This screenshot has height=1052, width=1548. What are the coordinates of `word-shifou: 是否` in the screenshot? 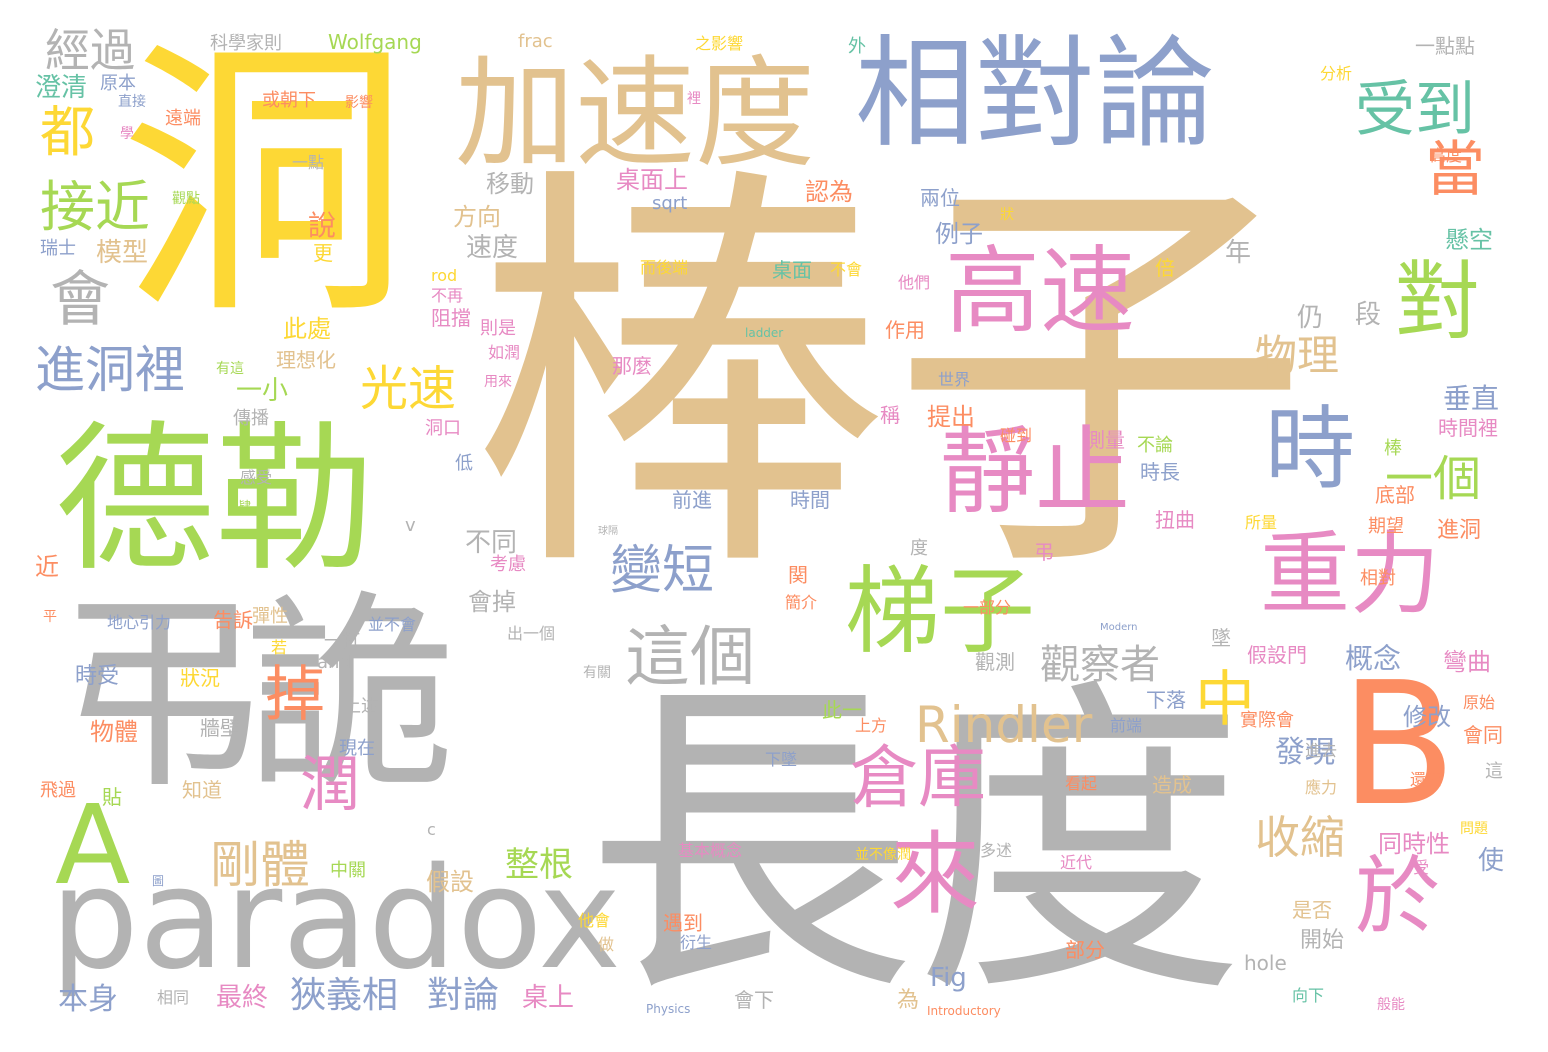 It's located at (1312, 910).